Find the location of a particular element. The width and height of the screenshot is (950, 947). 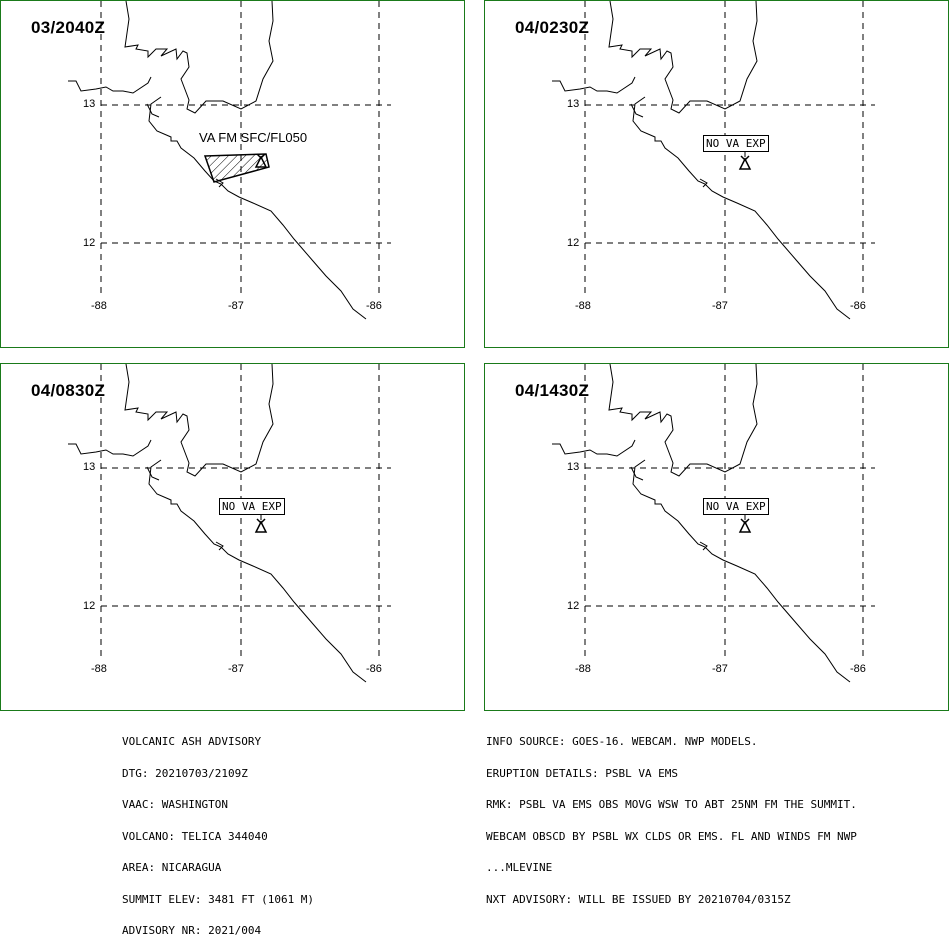

advisory-line: SUMMIT ELEV: 3481 FT (1061 M) is located at coordinates (218, 899).